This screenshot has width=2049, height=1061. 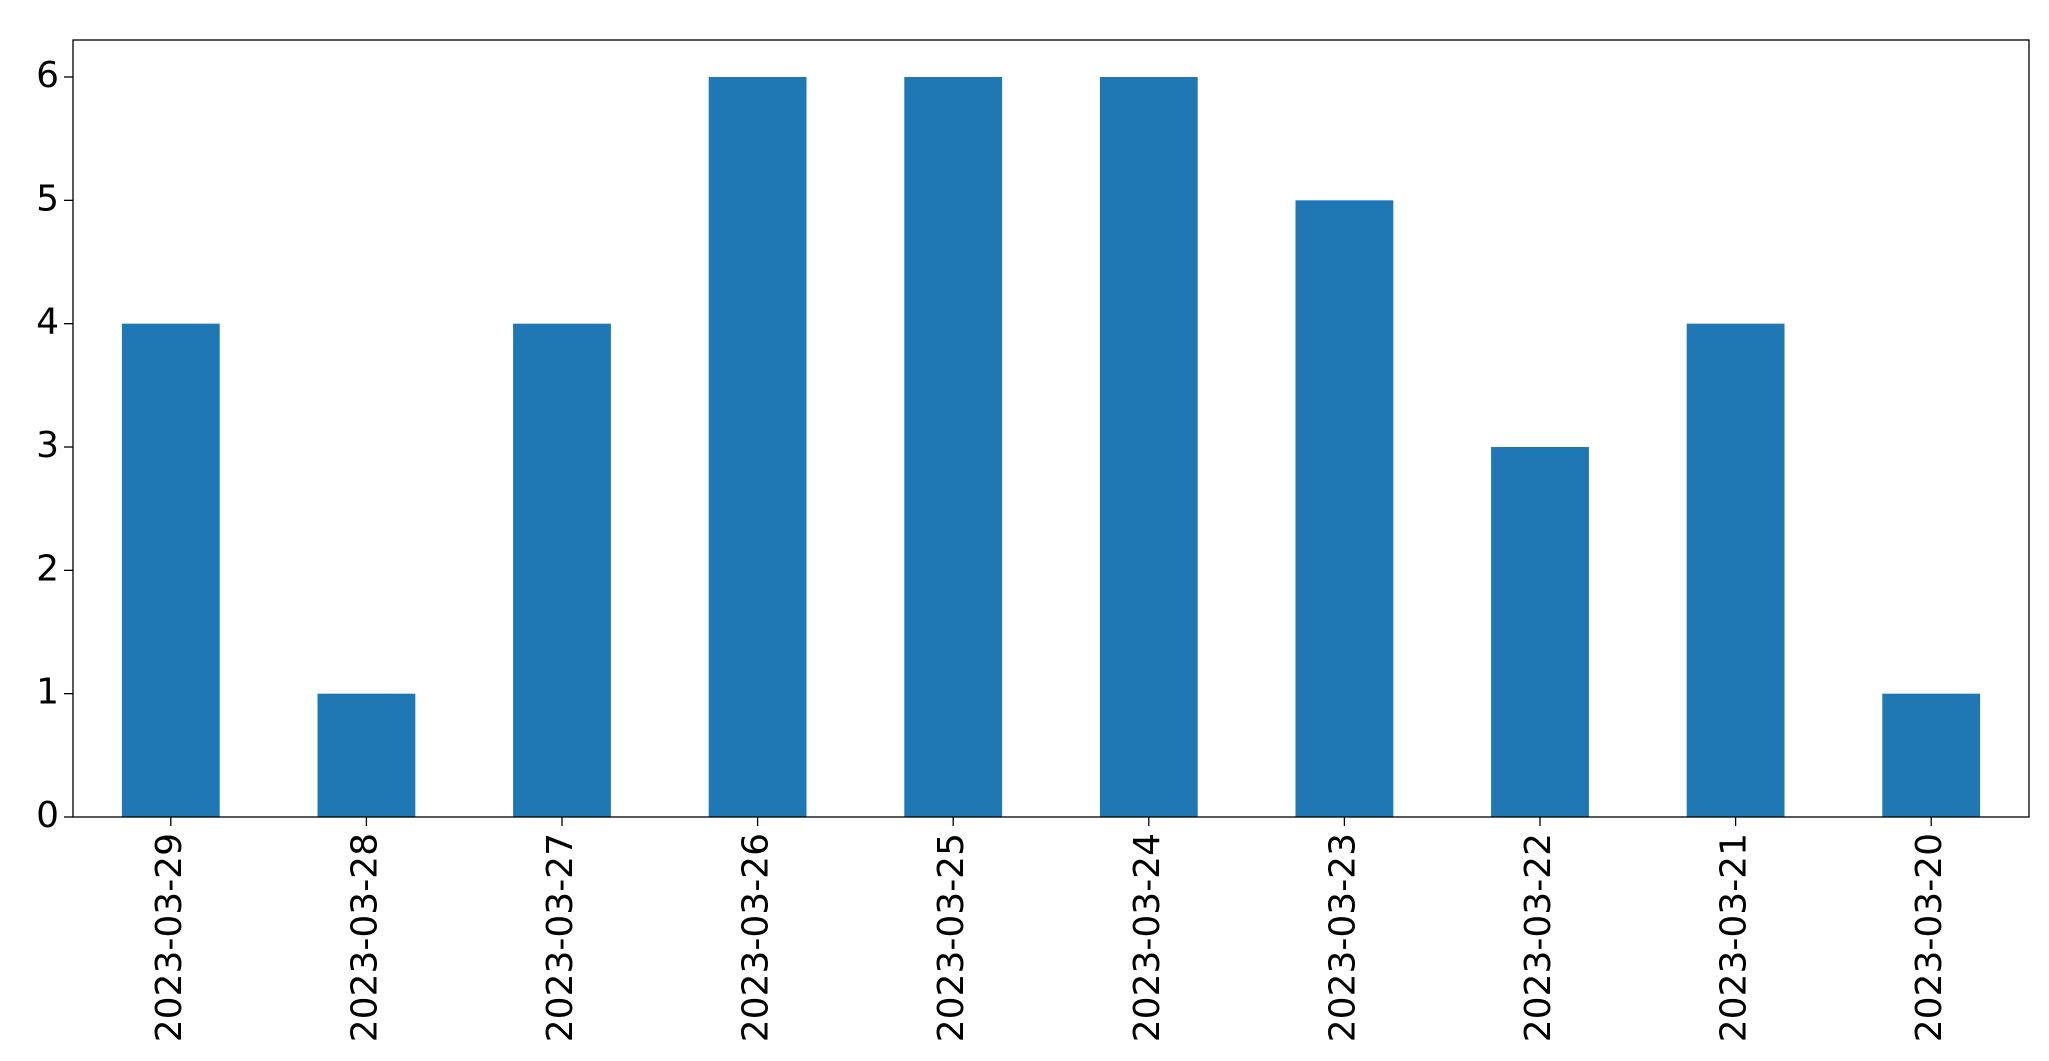 What do you see at coordinates (951, 937) in the screenshot?
I see `x-tick-label: 2023-03-25` at bounding box center [951, 937].